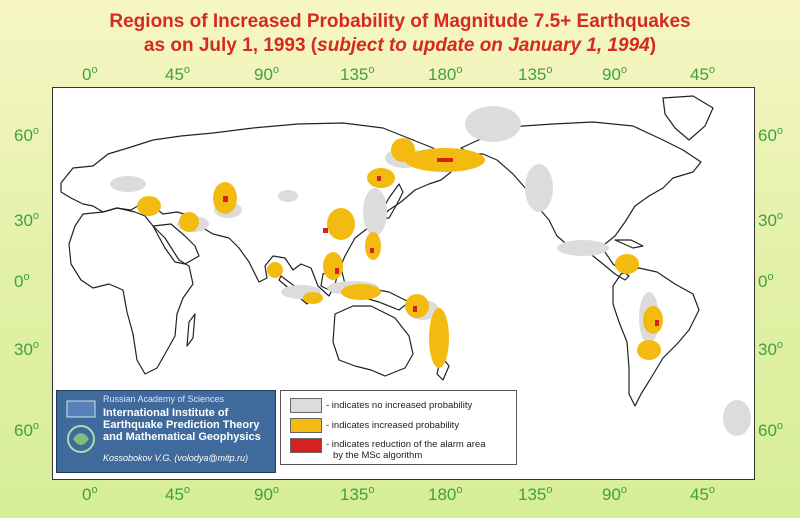  Describe the element at coordinates (581, 187) in the screenshot. I see `northamerica-outline` at that location.